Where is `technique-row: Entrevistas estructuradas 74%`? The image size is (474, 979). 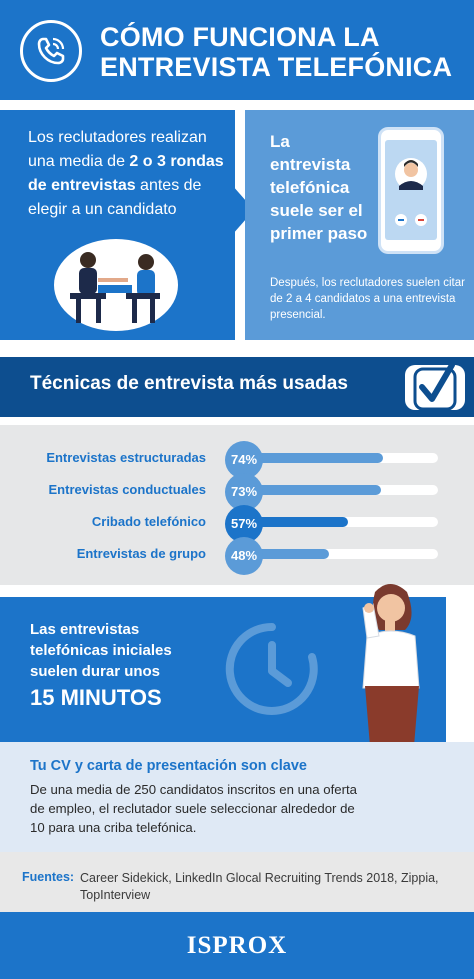
technique-row: Entrevistas estructuradas 74% is located at coordinates (237, 460).